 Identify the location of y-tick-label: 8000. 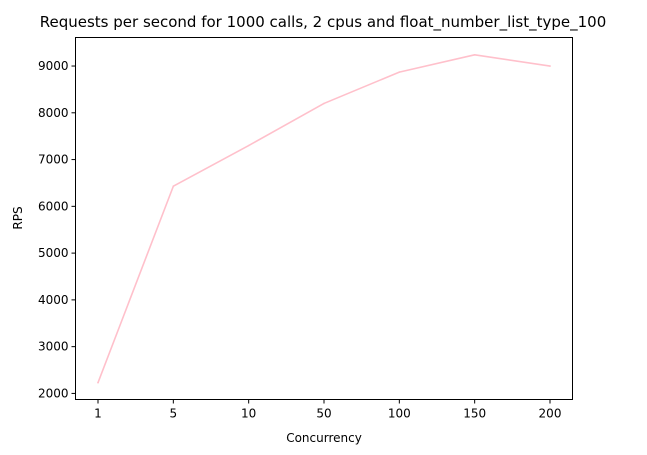
(53, 113).